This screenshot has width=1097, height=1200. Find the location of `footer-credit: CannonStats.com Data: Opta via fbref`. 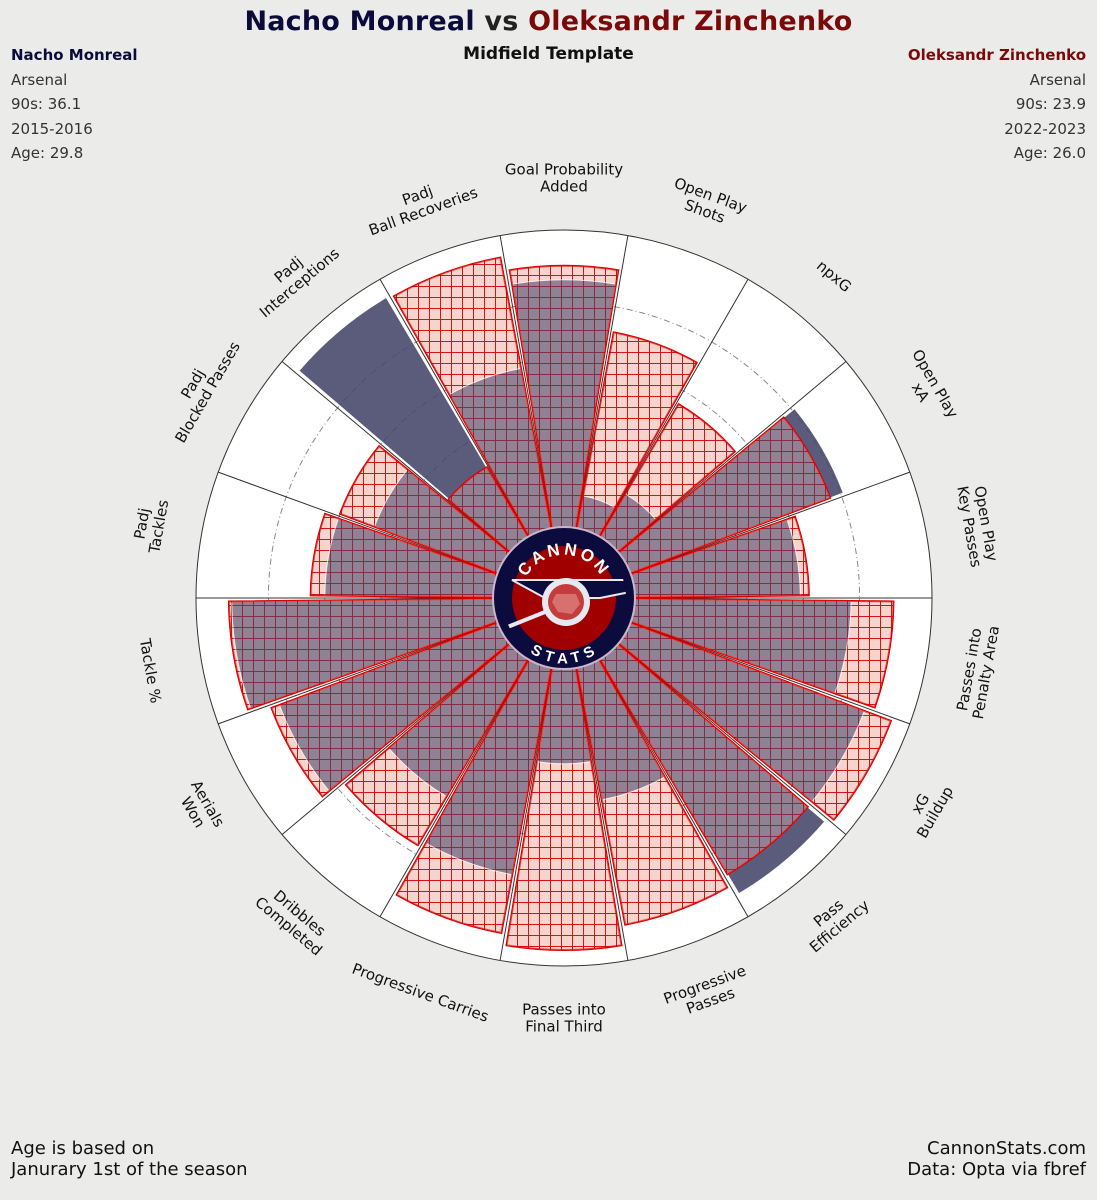

footer-credit: CannonStats.com Data: Opta via fbref is located at coordinates (996, 1159).